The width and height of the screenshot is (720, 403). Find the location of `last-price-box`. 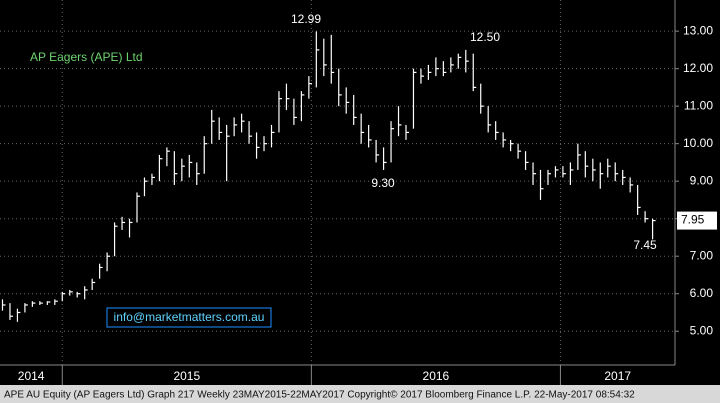

last-price-box is located at coordinates (697, 220).